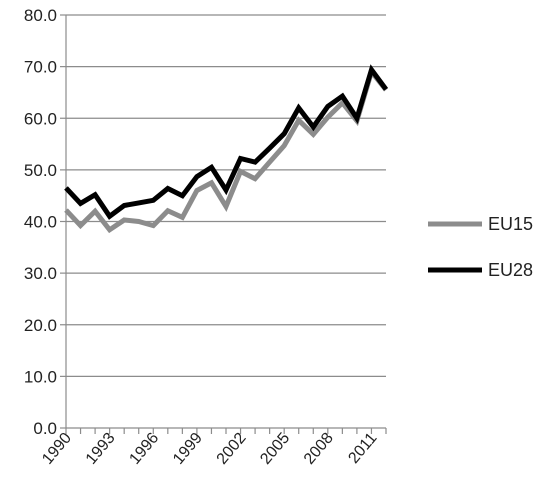 Image resolution: width=550 pixels, height=495 pixels. I want to click on x-tick-label: 1996, so click(144, 449).